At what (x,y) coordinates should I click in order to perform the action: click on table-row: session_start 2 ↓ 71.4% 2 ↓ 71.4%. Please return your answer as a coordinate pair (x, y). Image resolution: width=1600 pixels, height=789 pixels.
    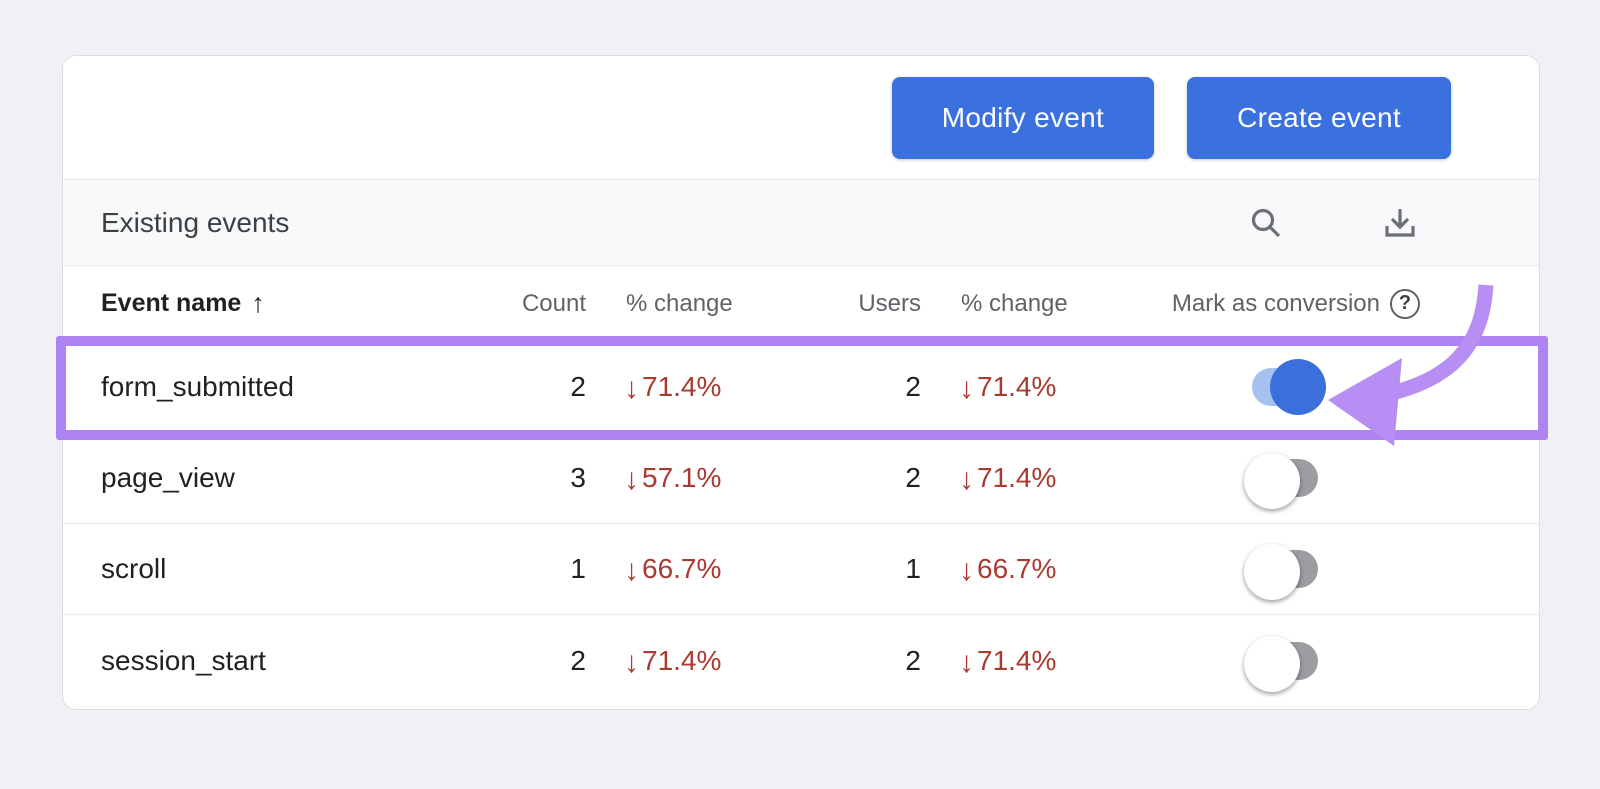
    Looking at the image, I should click on (801, 660).